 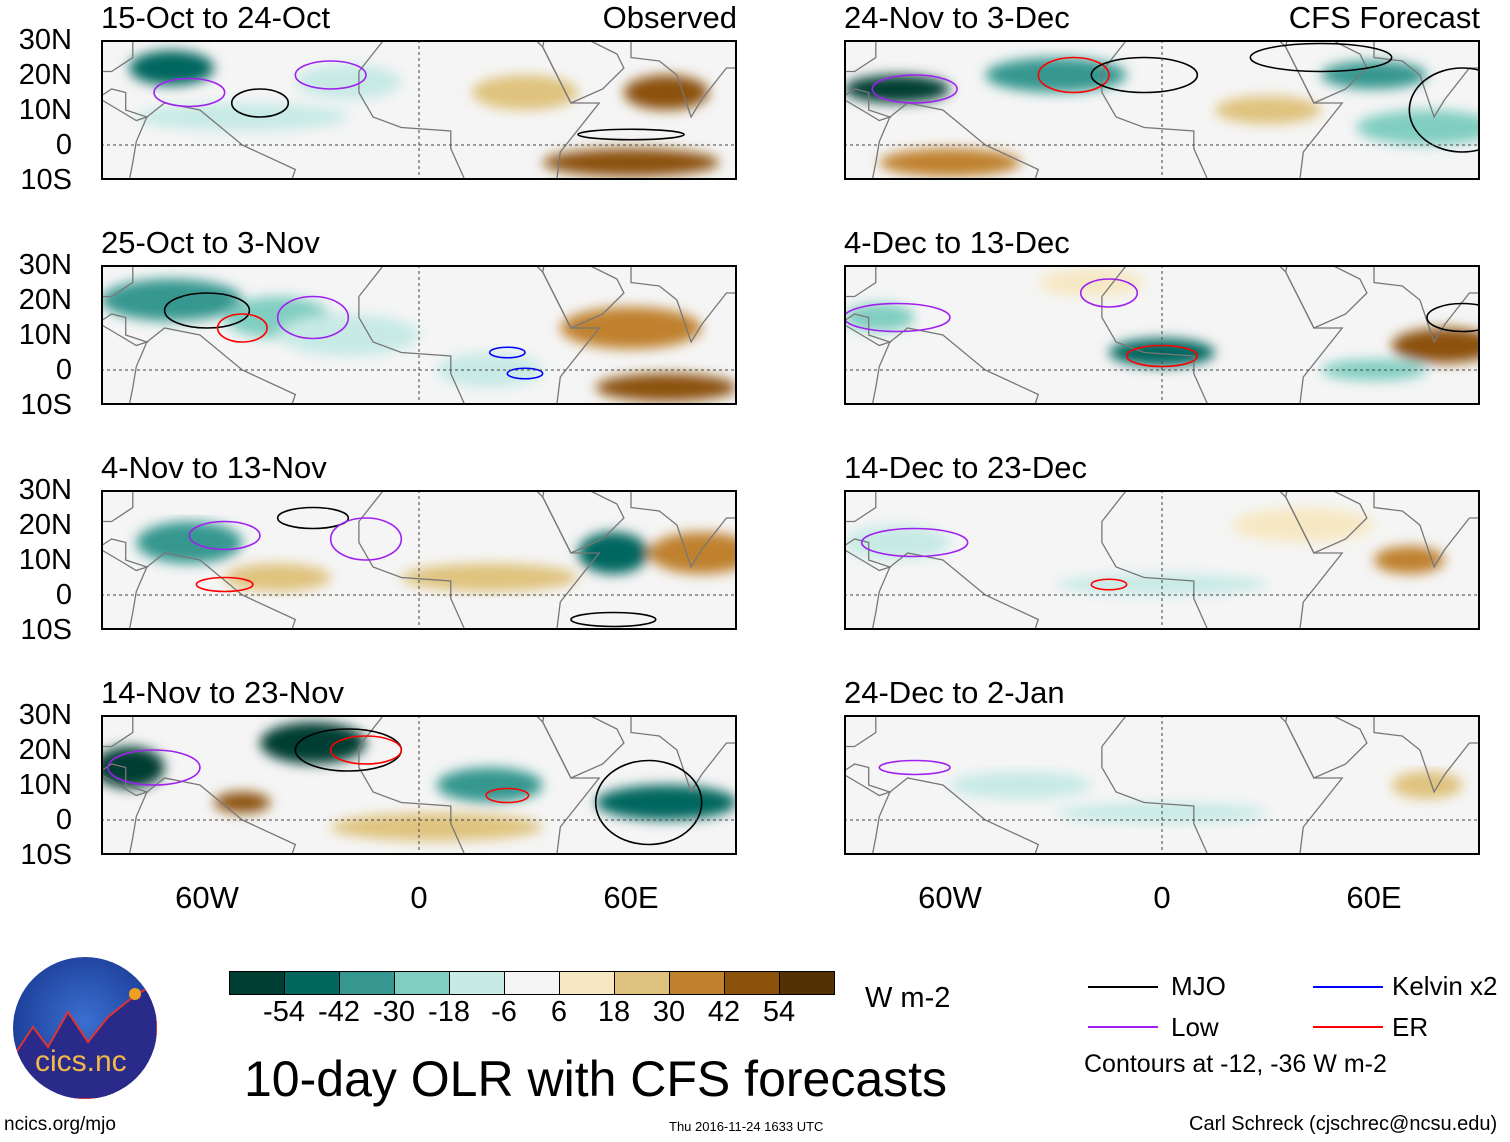 I want to click on lat-label: 30N, so click(x=45, y=40).